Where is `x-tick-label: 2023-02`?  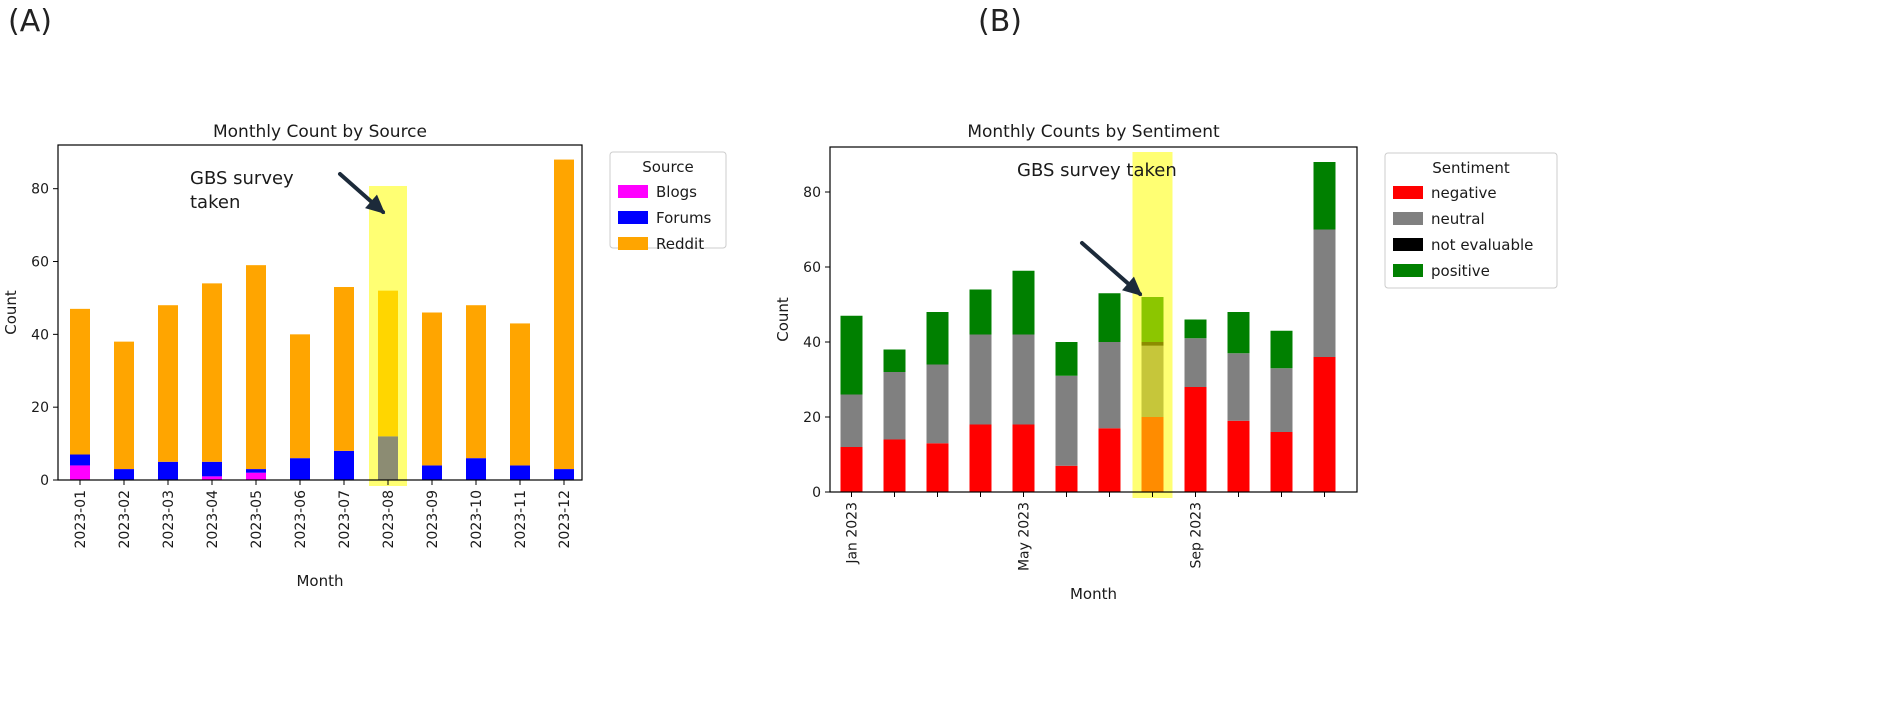 x-tick-label: 2023-02 is located at coordinates (125, 519).